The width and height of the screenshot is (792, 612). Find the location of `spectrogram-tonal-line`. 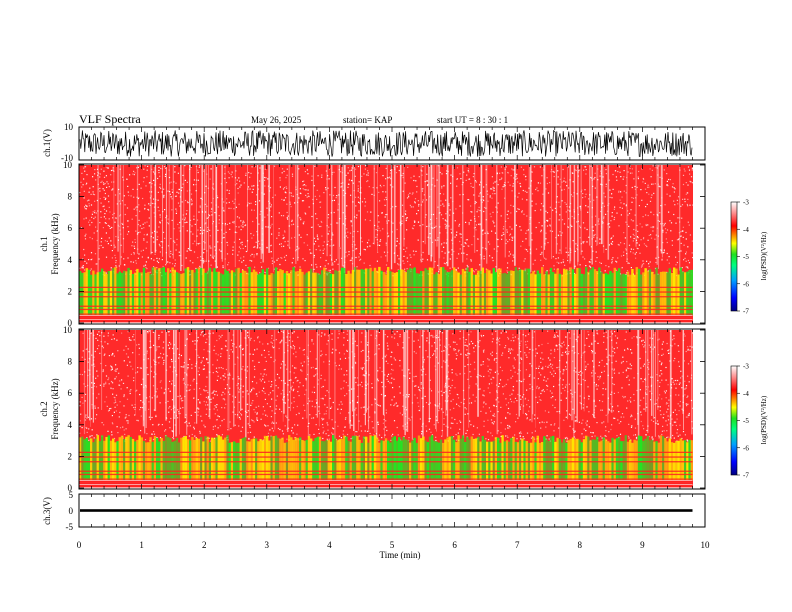

spectrogram-tonal-line is located at coordinates (386, 319).